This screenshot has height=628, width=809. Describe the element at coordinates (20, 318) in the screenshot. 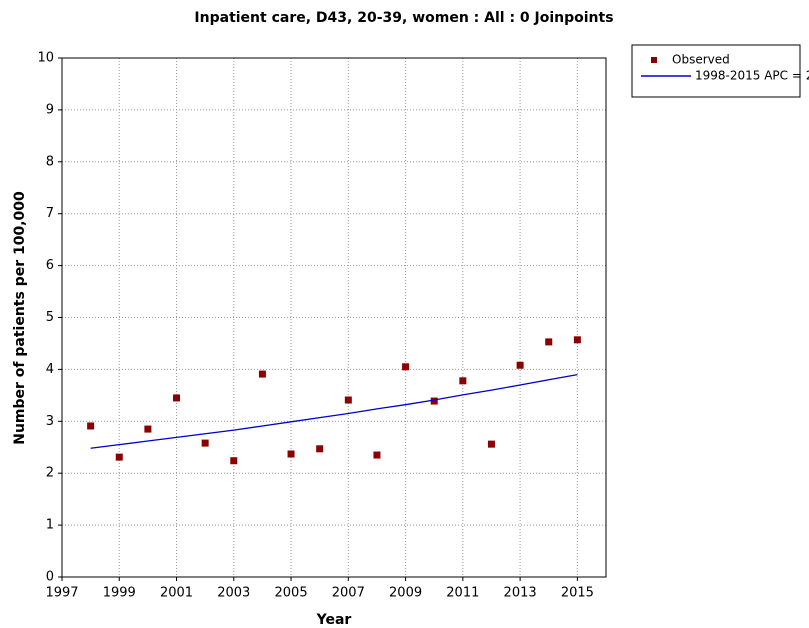

I see `y-axis-label: Number of patients per 100,000` at that location.